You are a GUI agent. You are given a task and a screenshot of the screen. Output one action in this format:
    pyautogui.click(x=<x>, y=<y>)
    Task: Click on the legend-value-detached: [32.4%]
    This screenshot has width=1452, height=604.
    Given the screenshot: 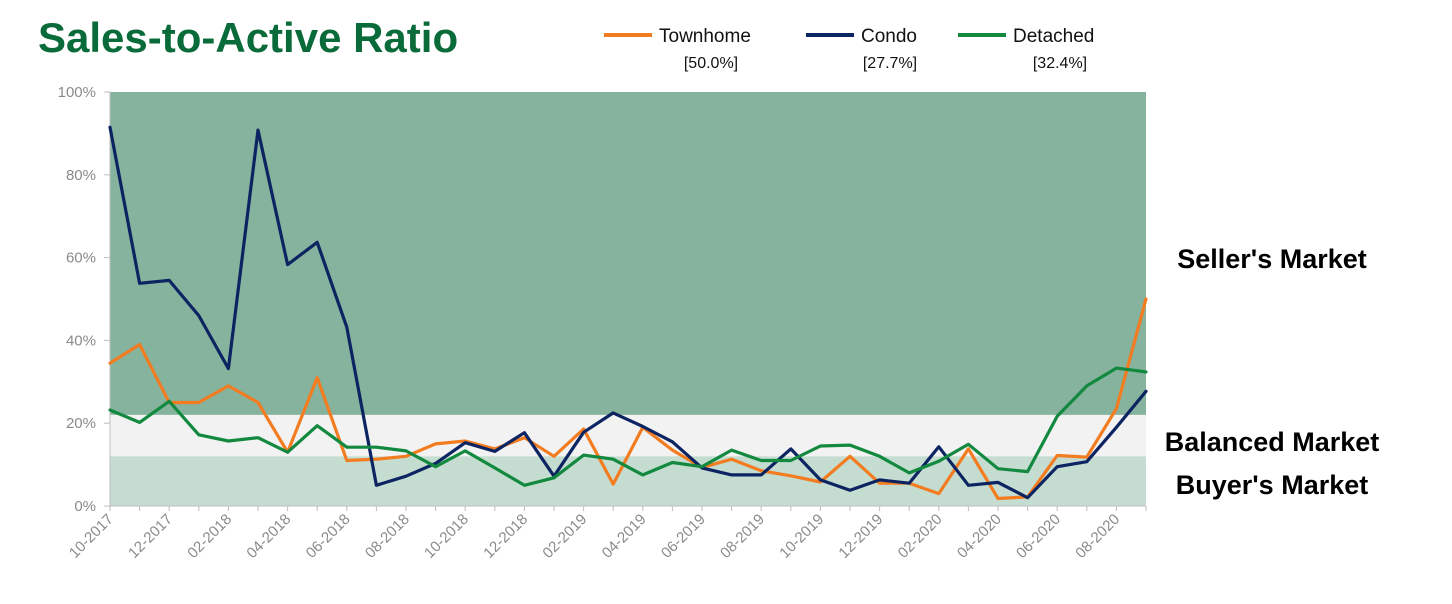 What is the action you would take?
    pyautogui.click(x=1060, y=63)
    